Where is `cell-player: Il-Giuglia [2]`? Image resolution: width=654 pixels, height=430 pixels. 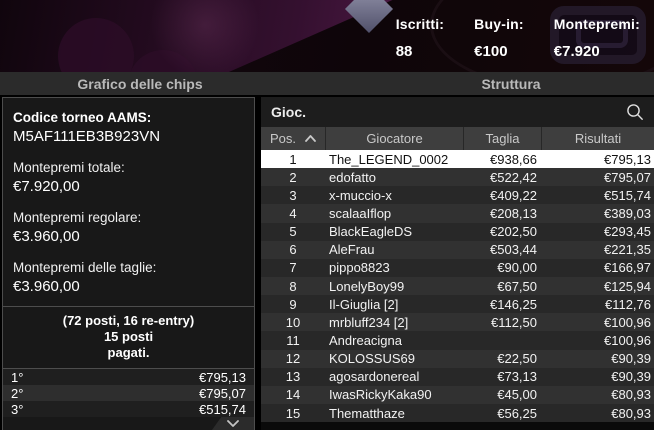
cell-player: Il-Giuglia [2] is located at coordinates (364, 304).